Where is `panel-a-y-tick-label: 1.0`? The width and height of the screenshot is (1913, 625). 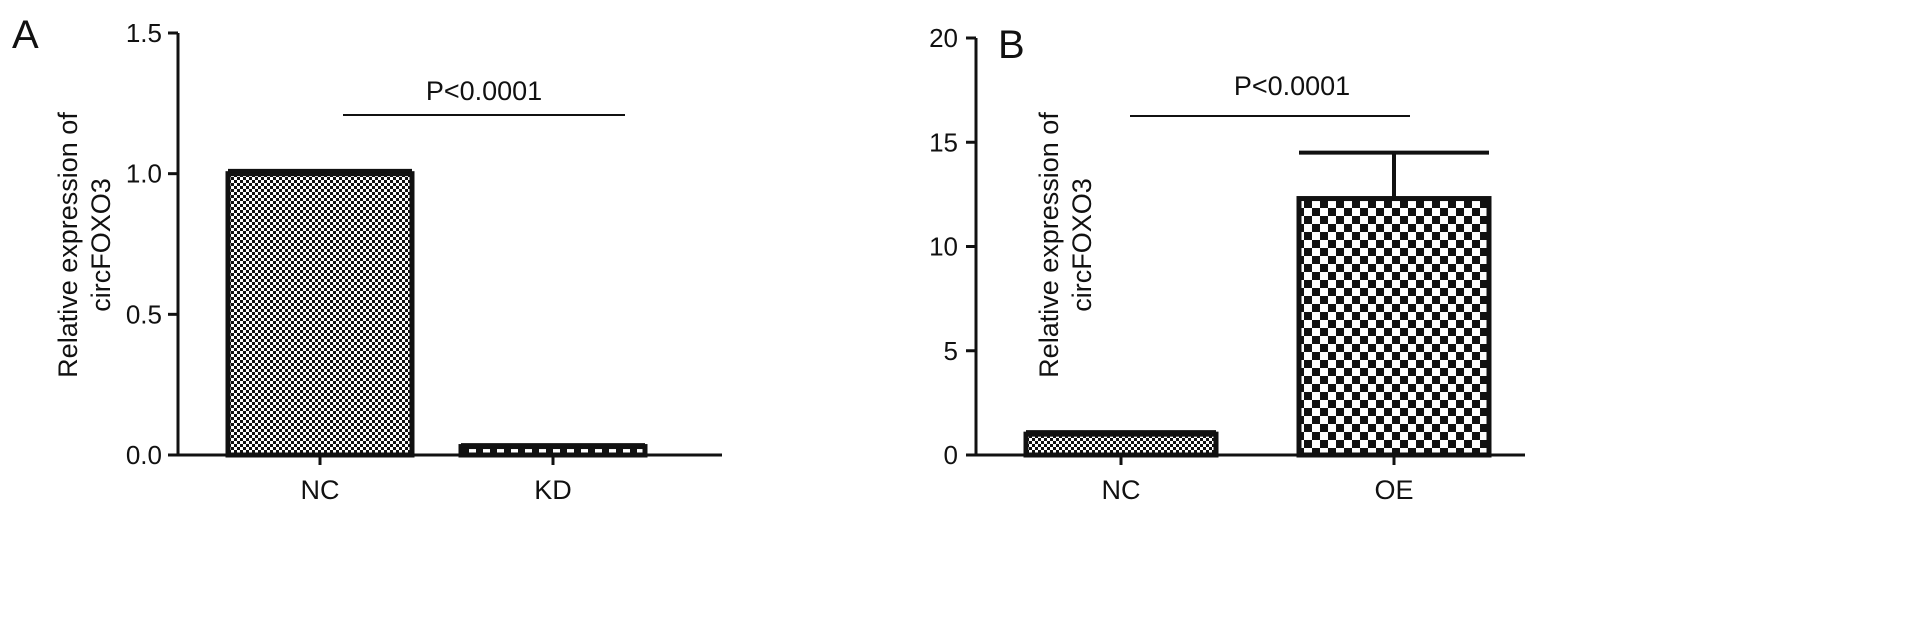 panel-a-y-tick-label: 1.0 is located at coordinates (144, 174).